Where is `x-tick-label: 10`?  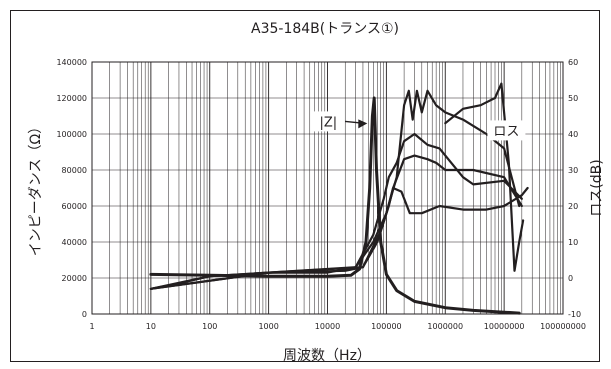
x-tick-label: 10 is located at coordinates (151, 326).